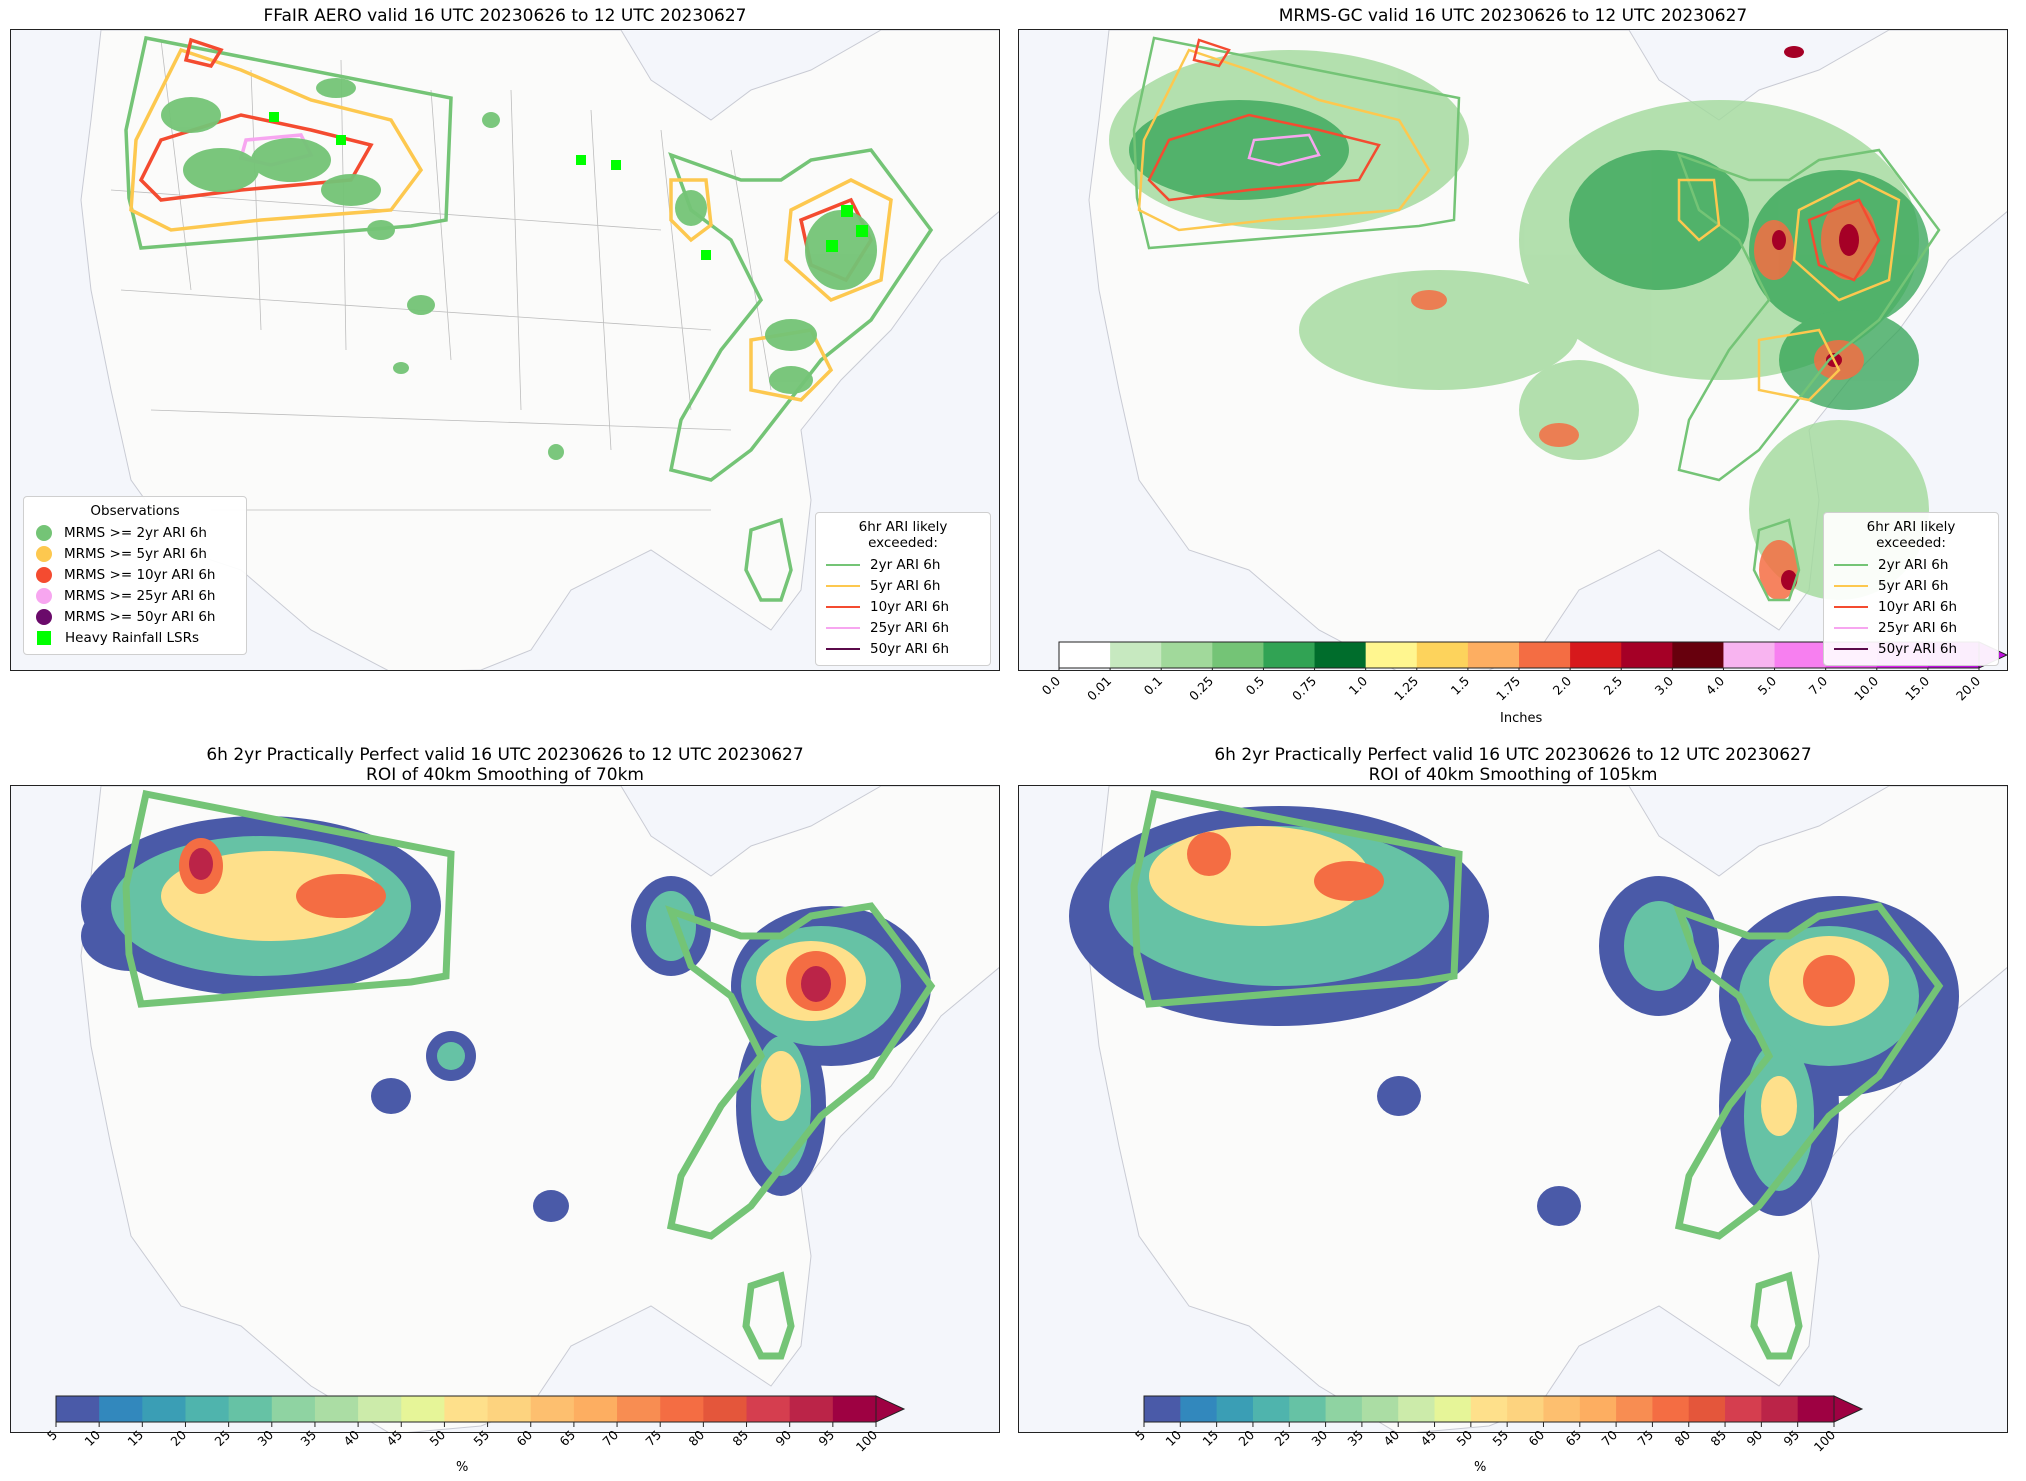  I want to click on colorbar-tick-label: 40, so click(1391, 1438).